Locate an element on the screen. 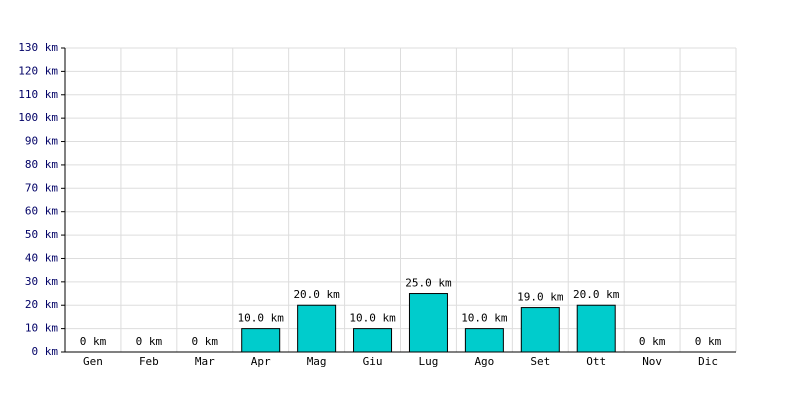 The height and width of the screenshot is (400, 800). data-label: 25.0 km is located at coordinates (428, 283).